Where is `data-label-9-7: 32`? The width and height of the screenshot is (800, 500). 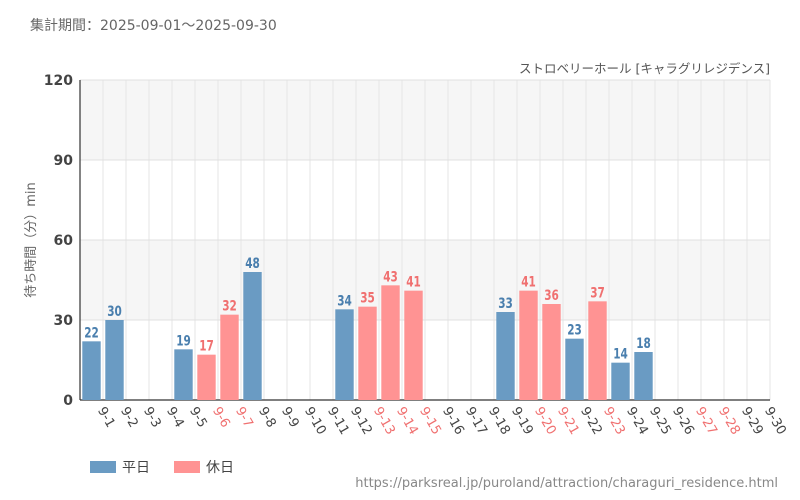 data-label-9-7: 32 is located at coordinates (229, 306).